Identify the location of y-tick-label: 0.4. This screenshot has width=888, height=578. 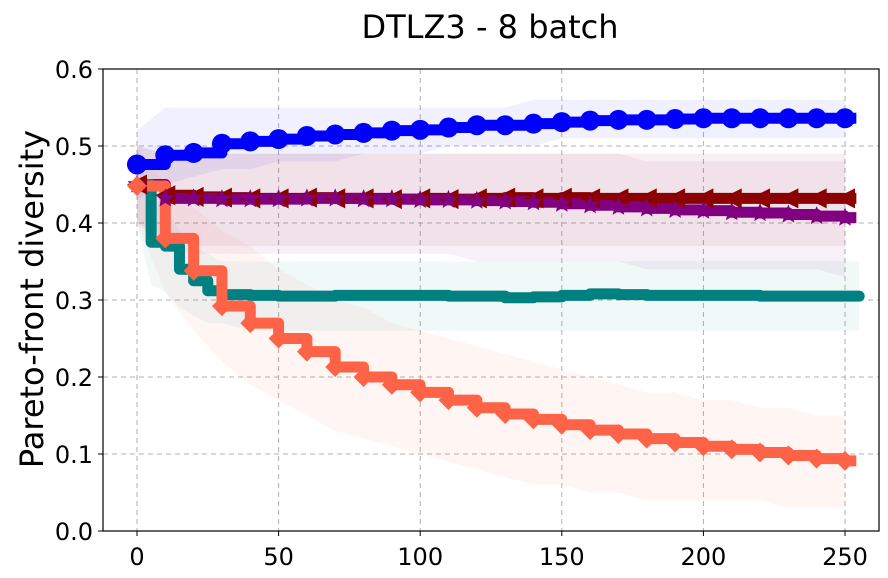
(74, 224).